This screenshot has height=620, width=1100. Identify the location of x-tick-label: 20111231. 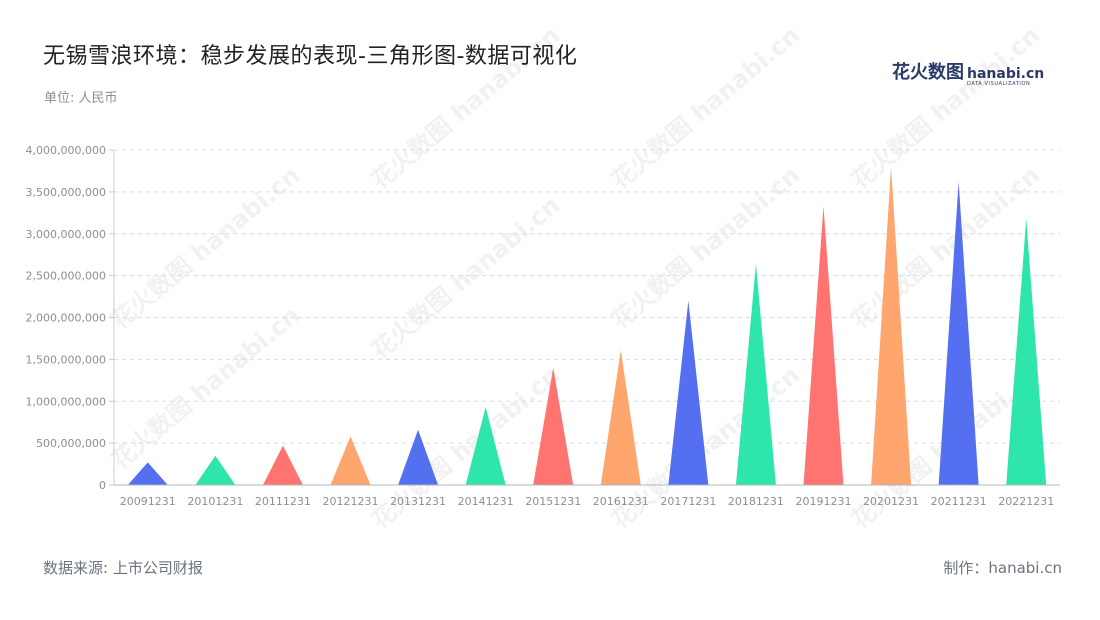
(283, 501).